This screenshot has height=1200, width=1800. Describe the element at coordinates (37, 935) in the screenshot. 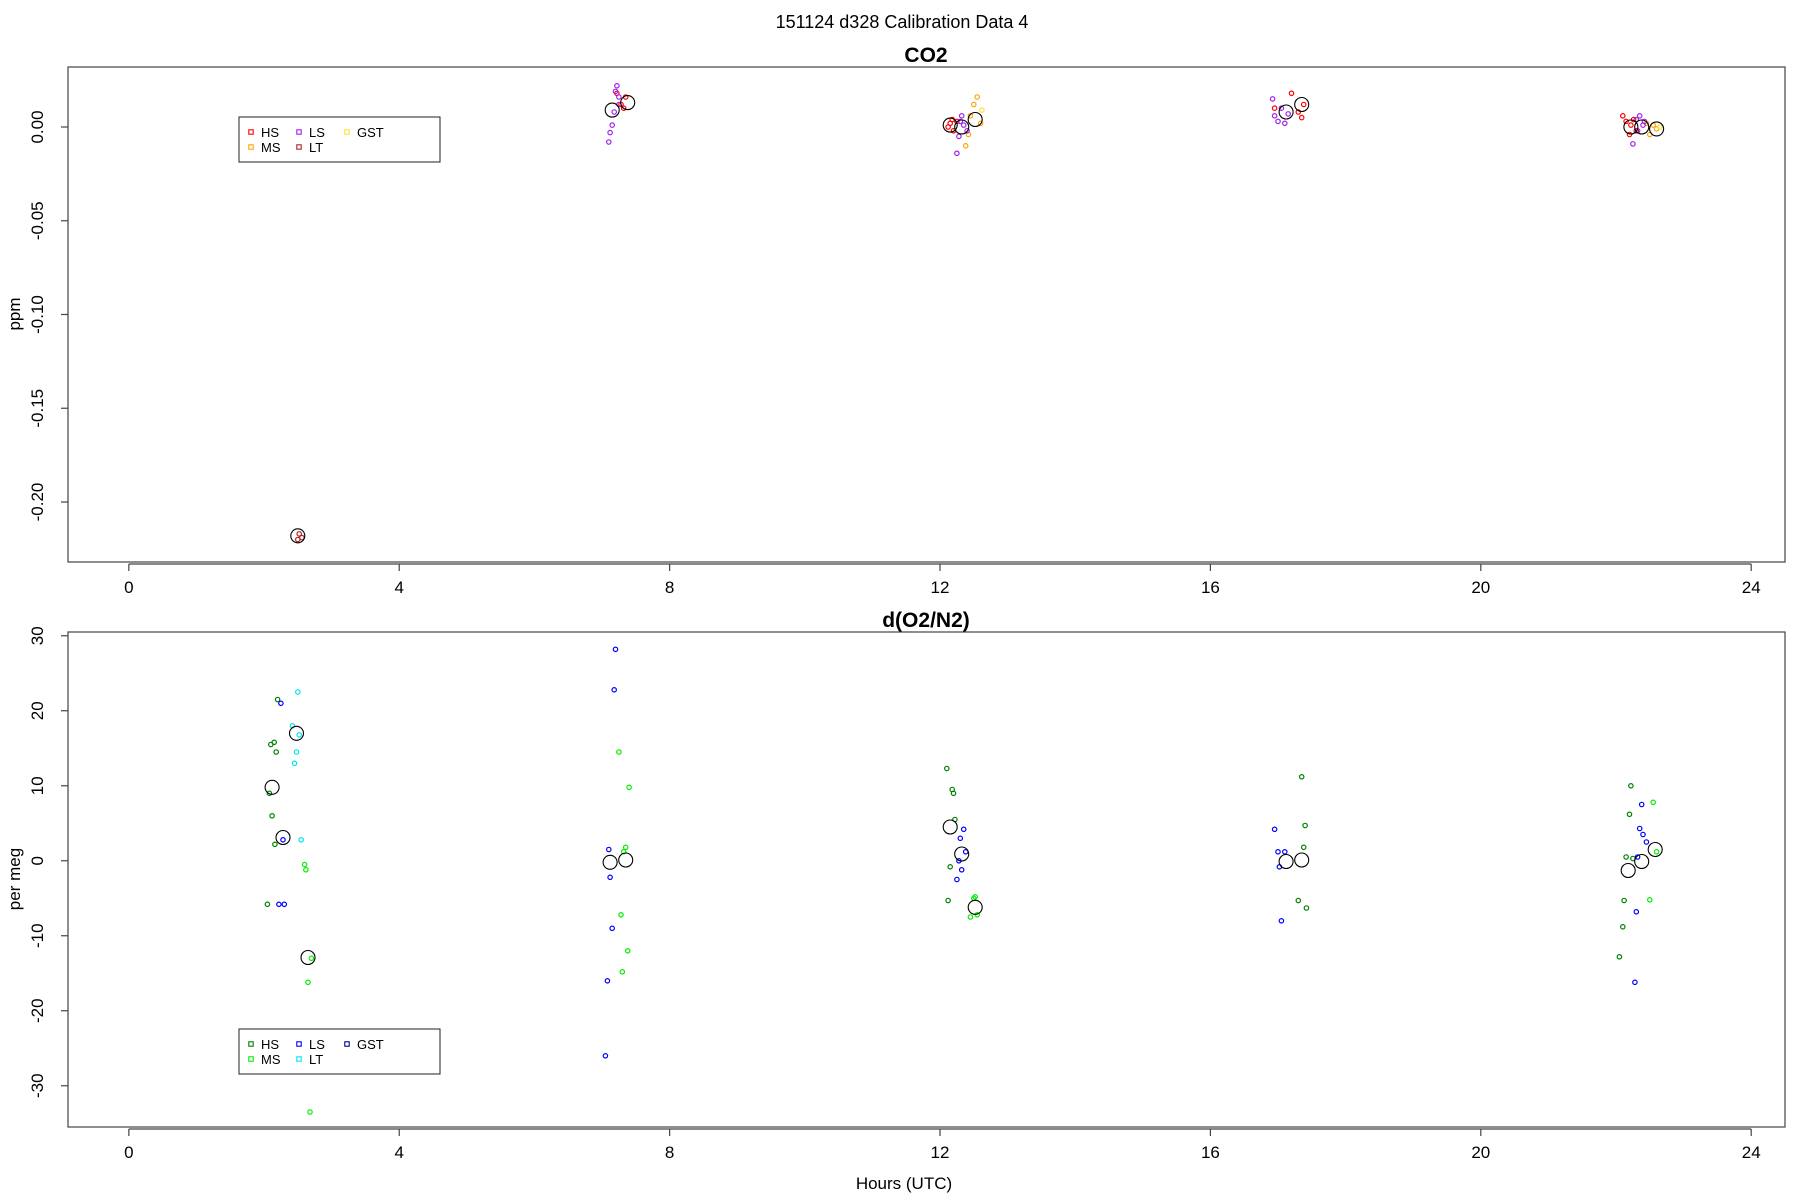

I see `y-tick-label: -10` at that location.